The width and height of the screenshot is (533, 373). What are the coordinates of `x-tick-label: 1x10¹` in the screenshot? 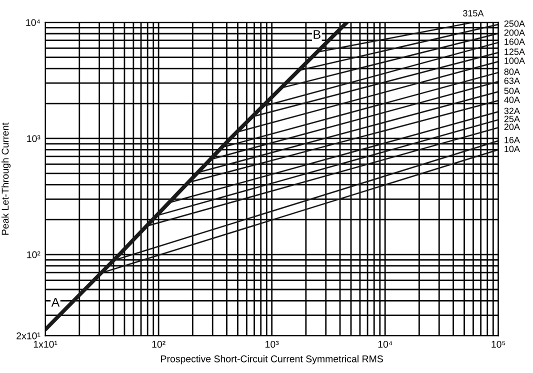 It's located at (46, 344).